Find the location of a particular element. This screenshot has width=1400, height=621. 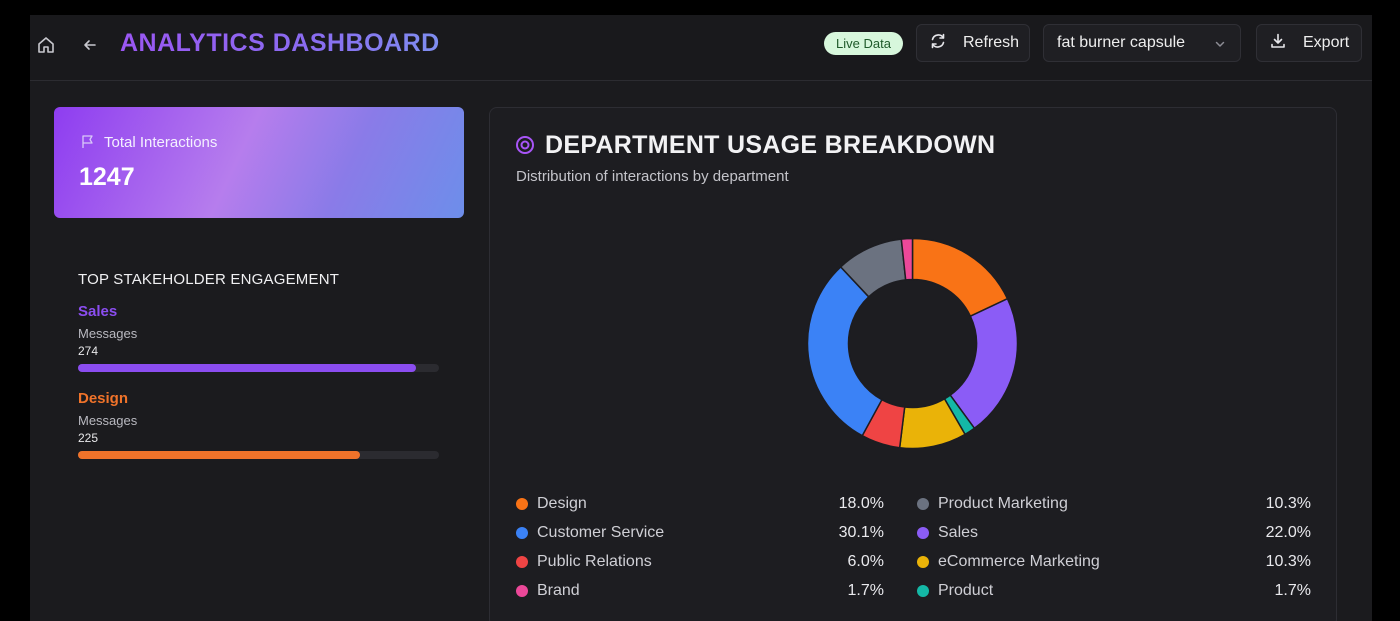

legend-label: Public Relations is located at coordinates (594, 561).